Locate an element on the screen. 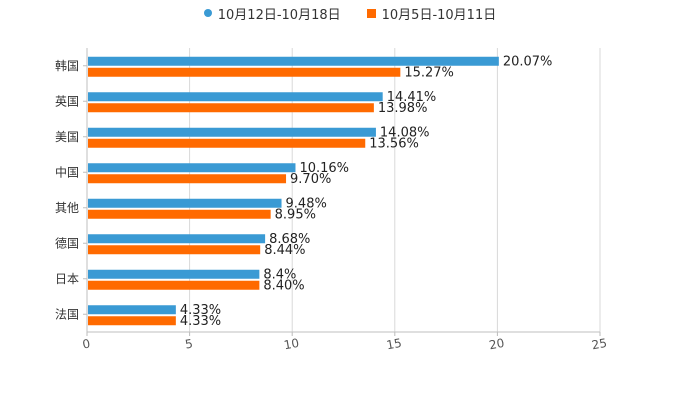 This screenshot has height=404, width=700. bar-data-label: 8.40% is located at coordinates (283, 285).